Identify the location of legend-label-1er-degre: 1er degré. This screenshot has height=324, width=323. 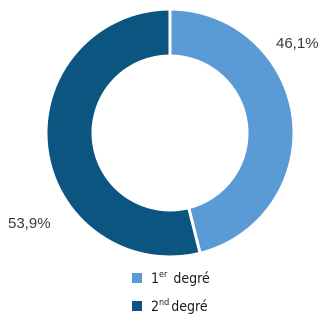
(180, 278).